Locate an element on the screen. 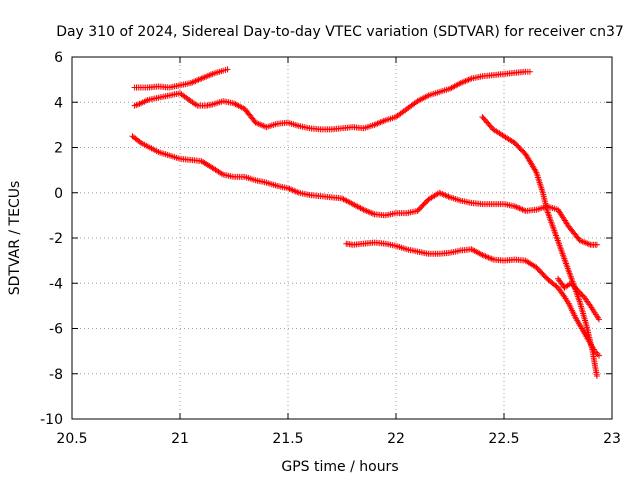 This screenshot has height=484, width=640. y-tick-label: -2 is located at coordinates (56, 239).